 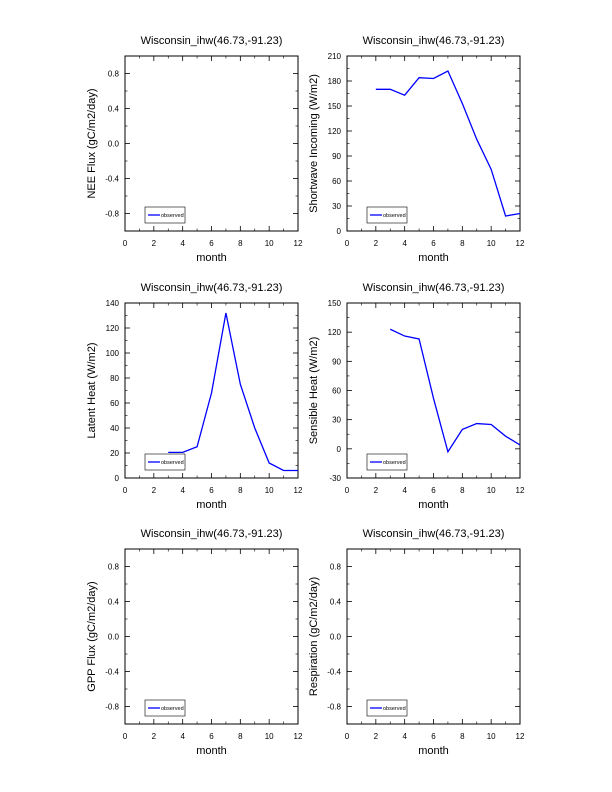 What do you see at coordinates (335, 81) in the screenshot?
I see `y-tick-label: 180` at bounding box center [335, 81].